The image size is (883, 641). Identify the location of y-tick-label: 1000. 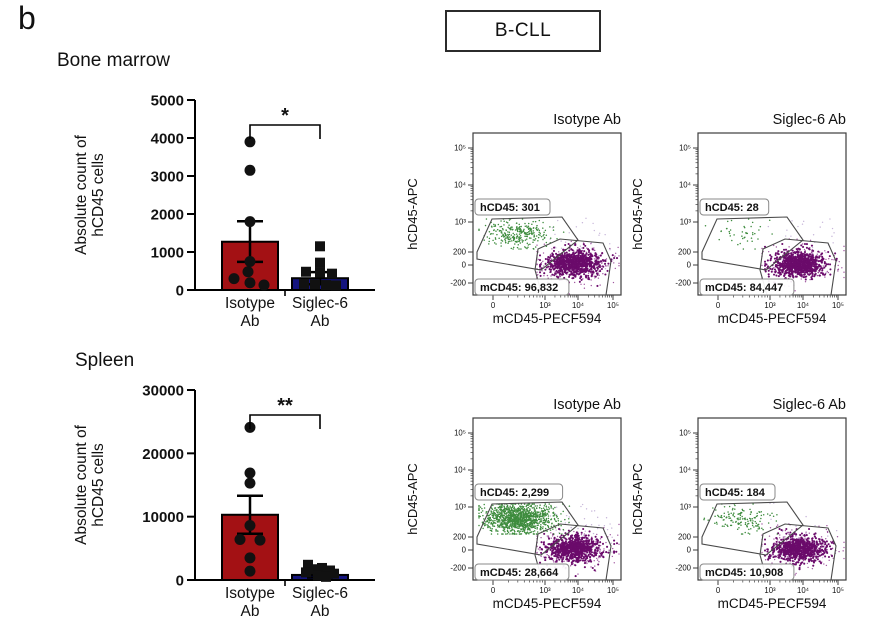
(167, 253).